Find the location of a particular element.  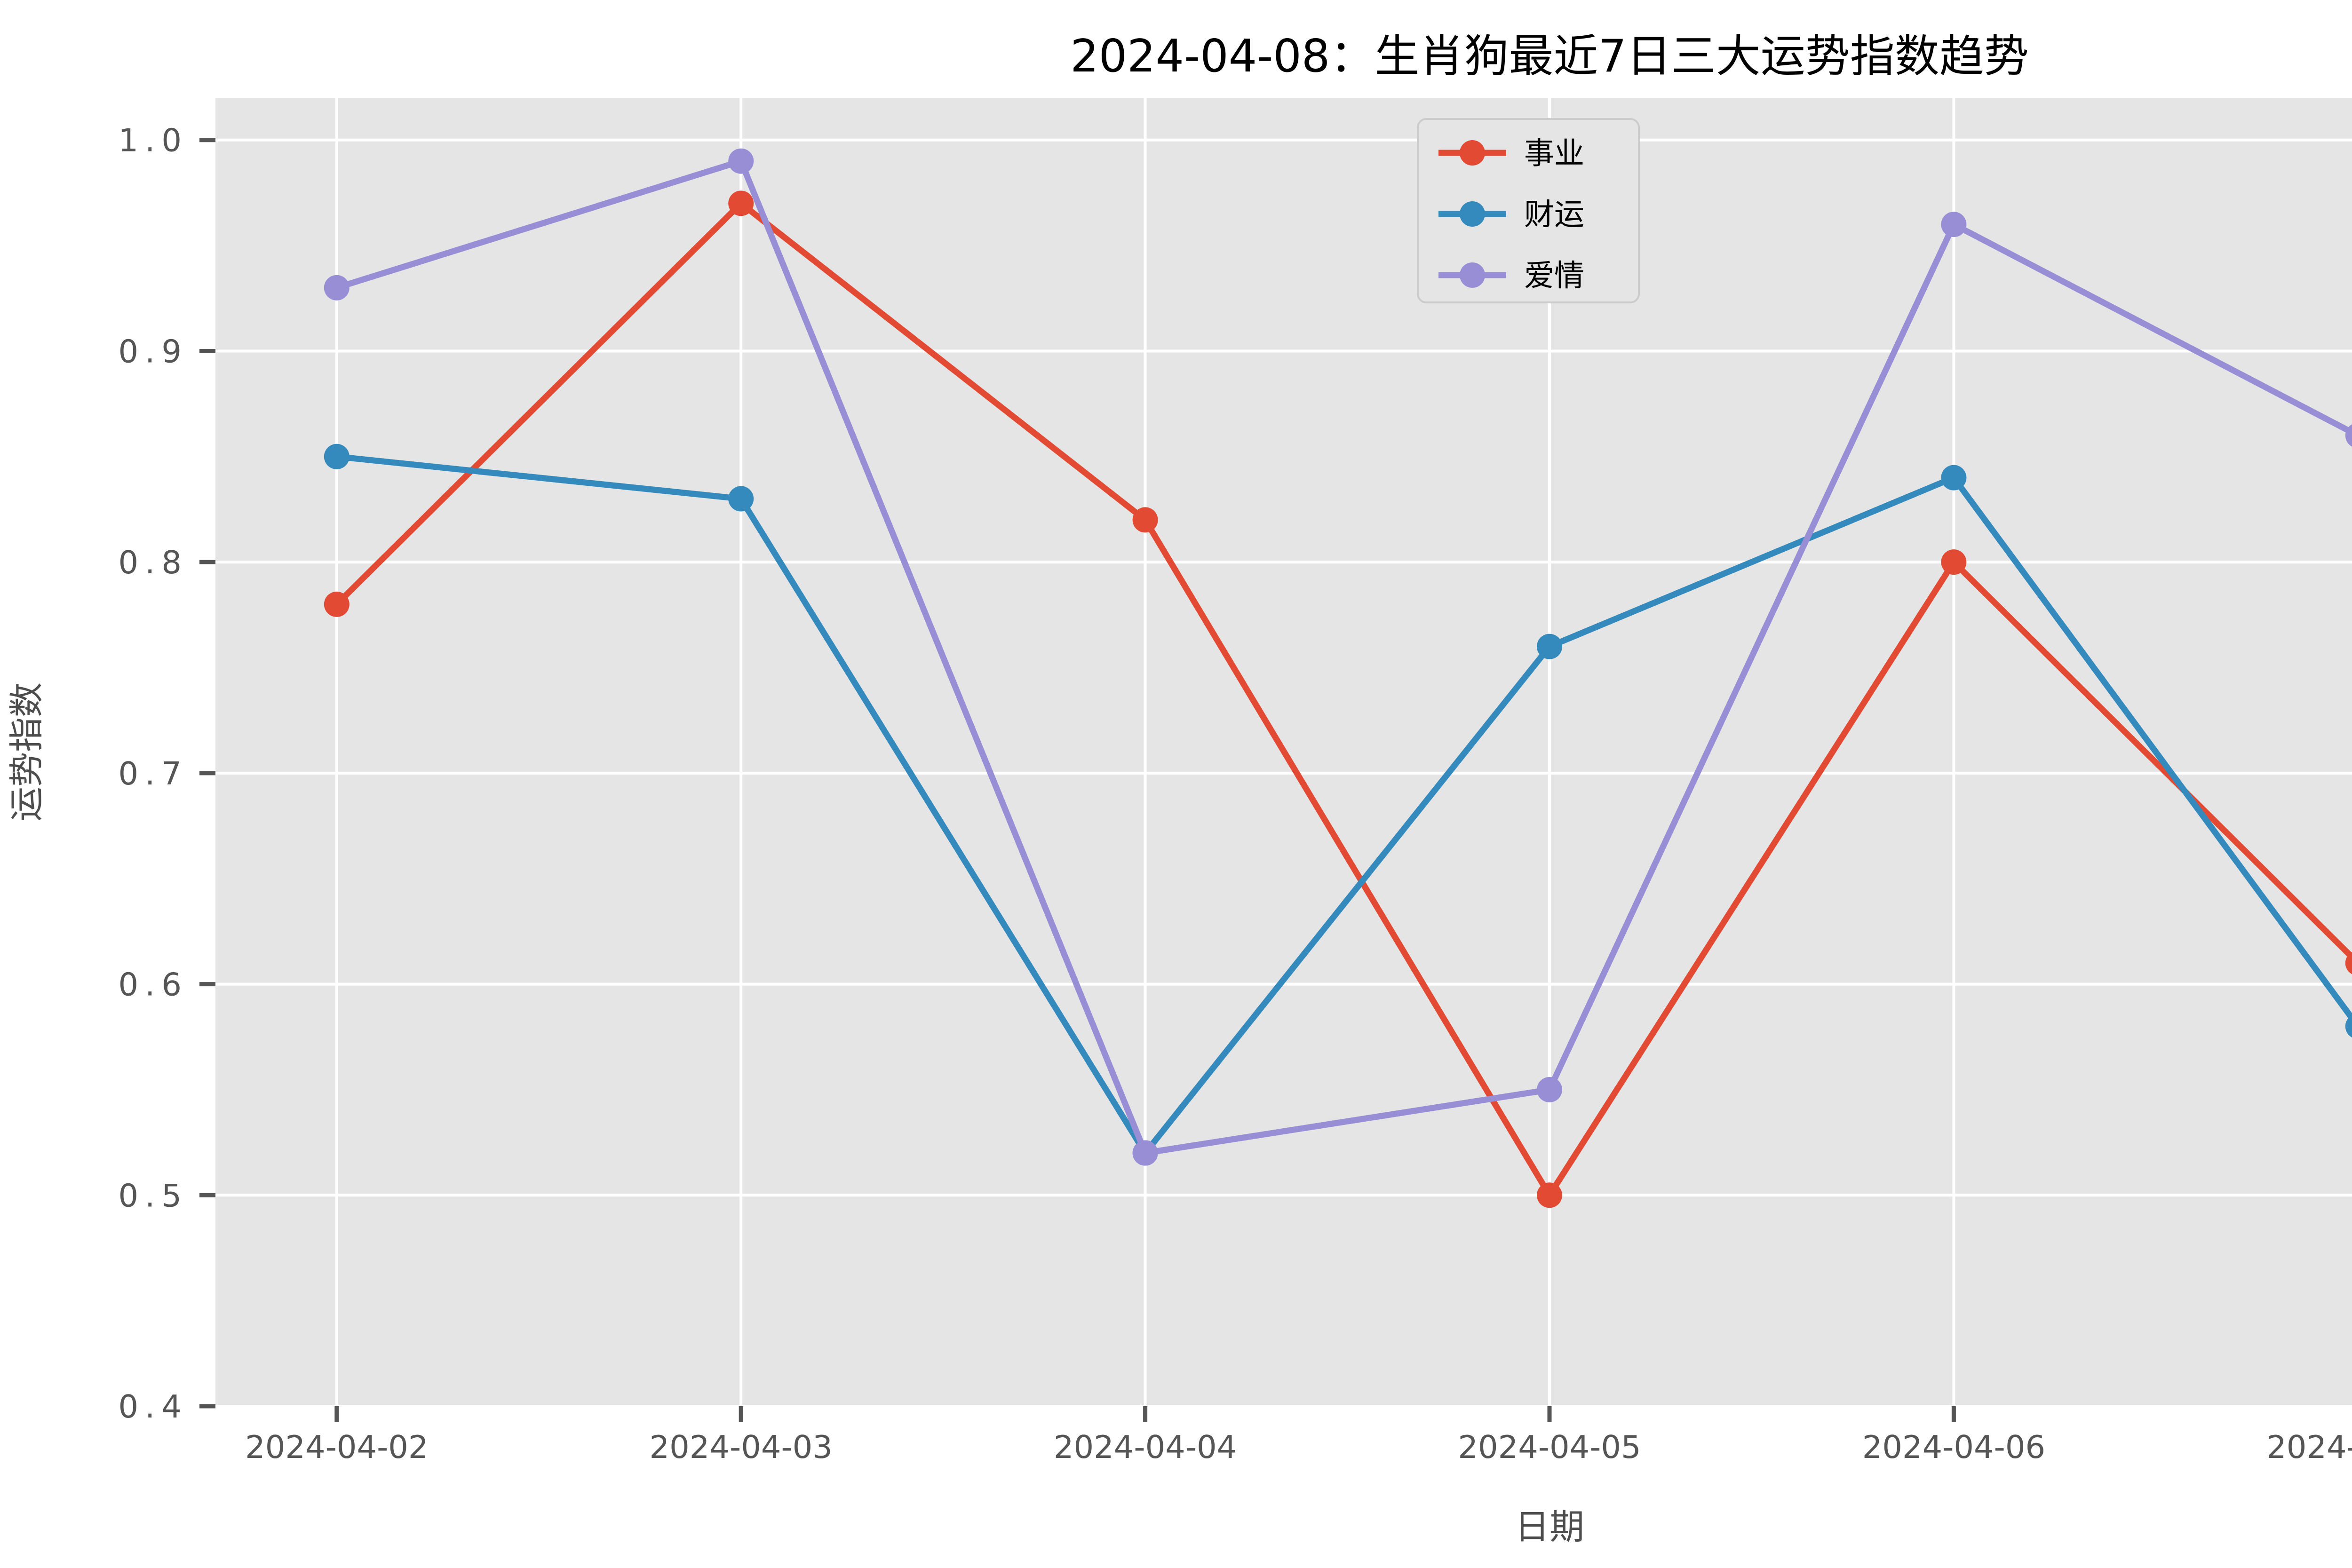

y-tick-label: 0.4 is located at coordinates (153, 1406).